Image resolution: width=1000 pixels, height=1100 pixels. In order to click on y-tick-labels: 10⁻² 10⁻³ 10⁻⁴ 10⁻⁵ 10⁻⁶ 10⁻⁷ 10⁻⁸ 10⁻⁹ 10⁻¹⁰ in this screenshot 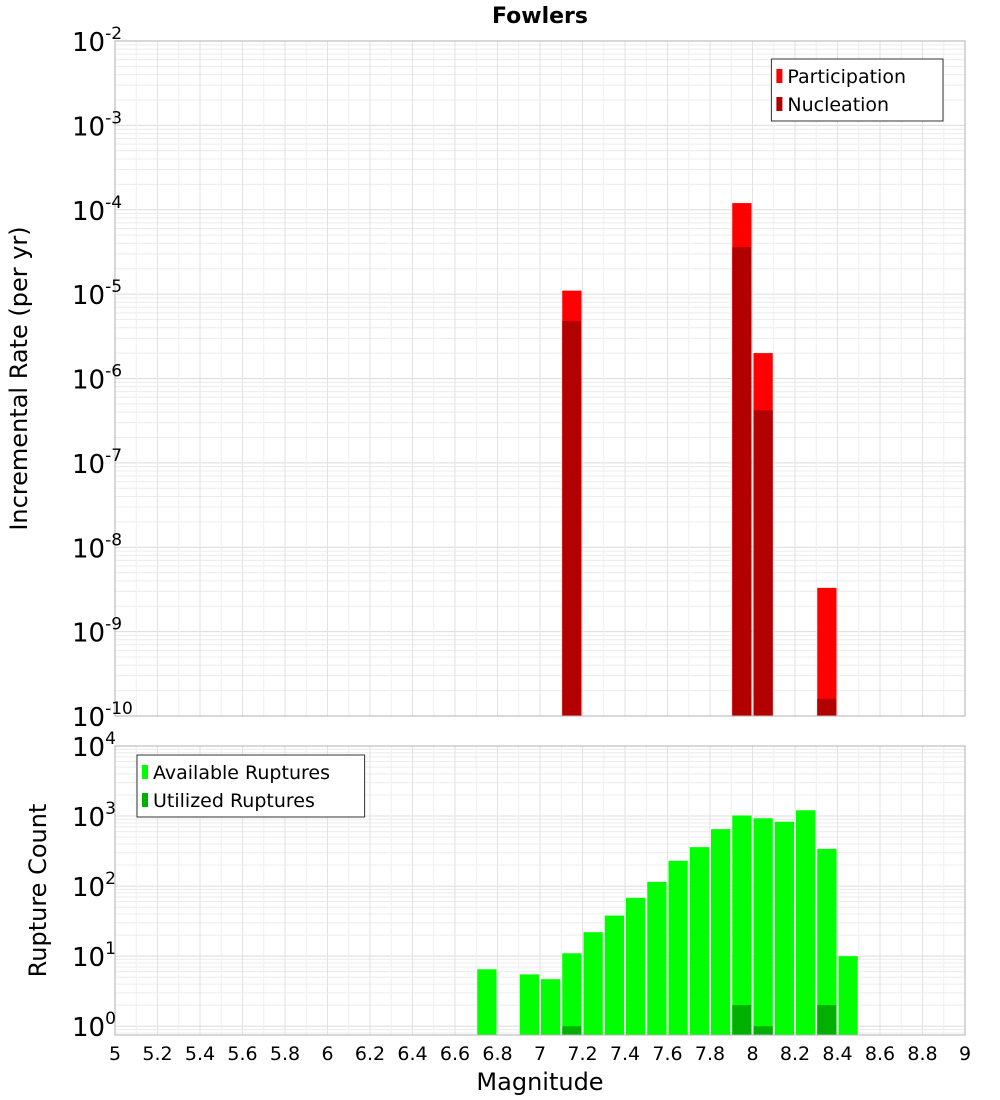, I will do `click(102, 378)`.